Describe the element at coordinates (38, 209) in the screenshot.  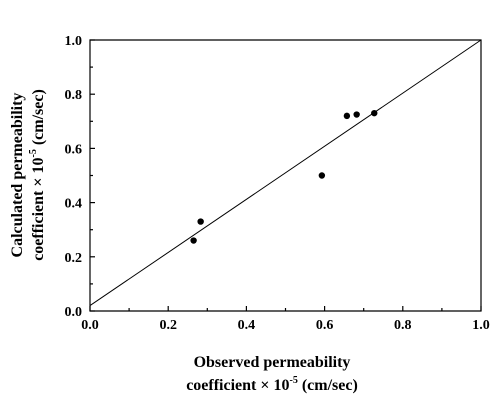
I see `y-axis-title-base: coefficient × 10` at that location.